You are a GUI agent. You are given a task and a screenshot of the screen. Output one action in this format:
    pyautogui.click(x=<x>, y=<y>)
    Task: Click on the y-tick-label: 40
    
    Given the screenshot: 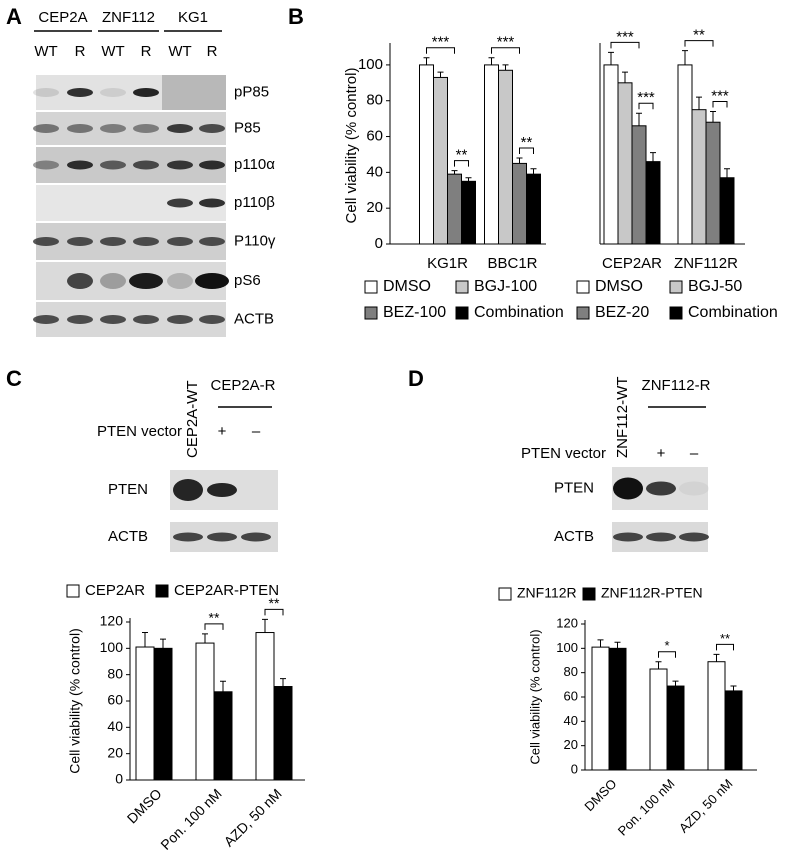 What is the action you would take?
    pyautogui.click(x=115, y=726)
    